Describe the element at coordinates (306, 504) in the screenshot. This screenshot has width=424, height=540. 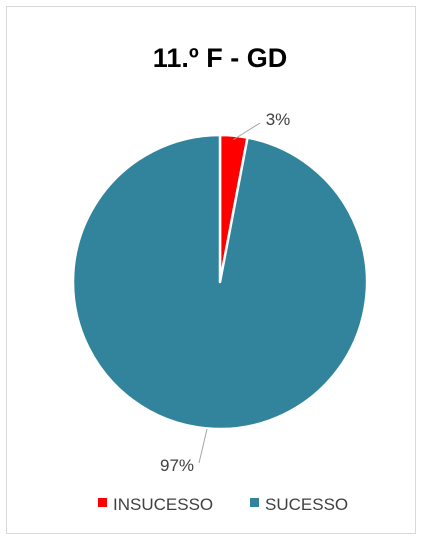
I see `legend-label-sucesso: SUCESSO` at that location.